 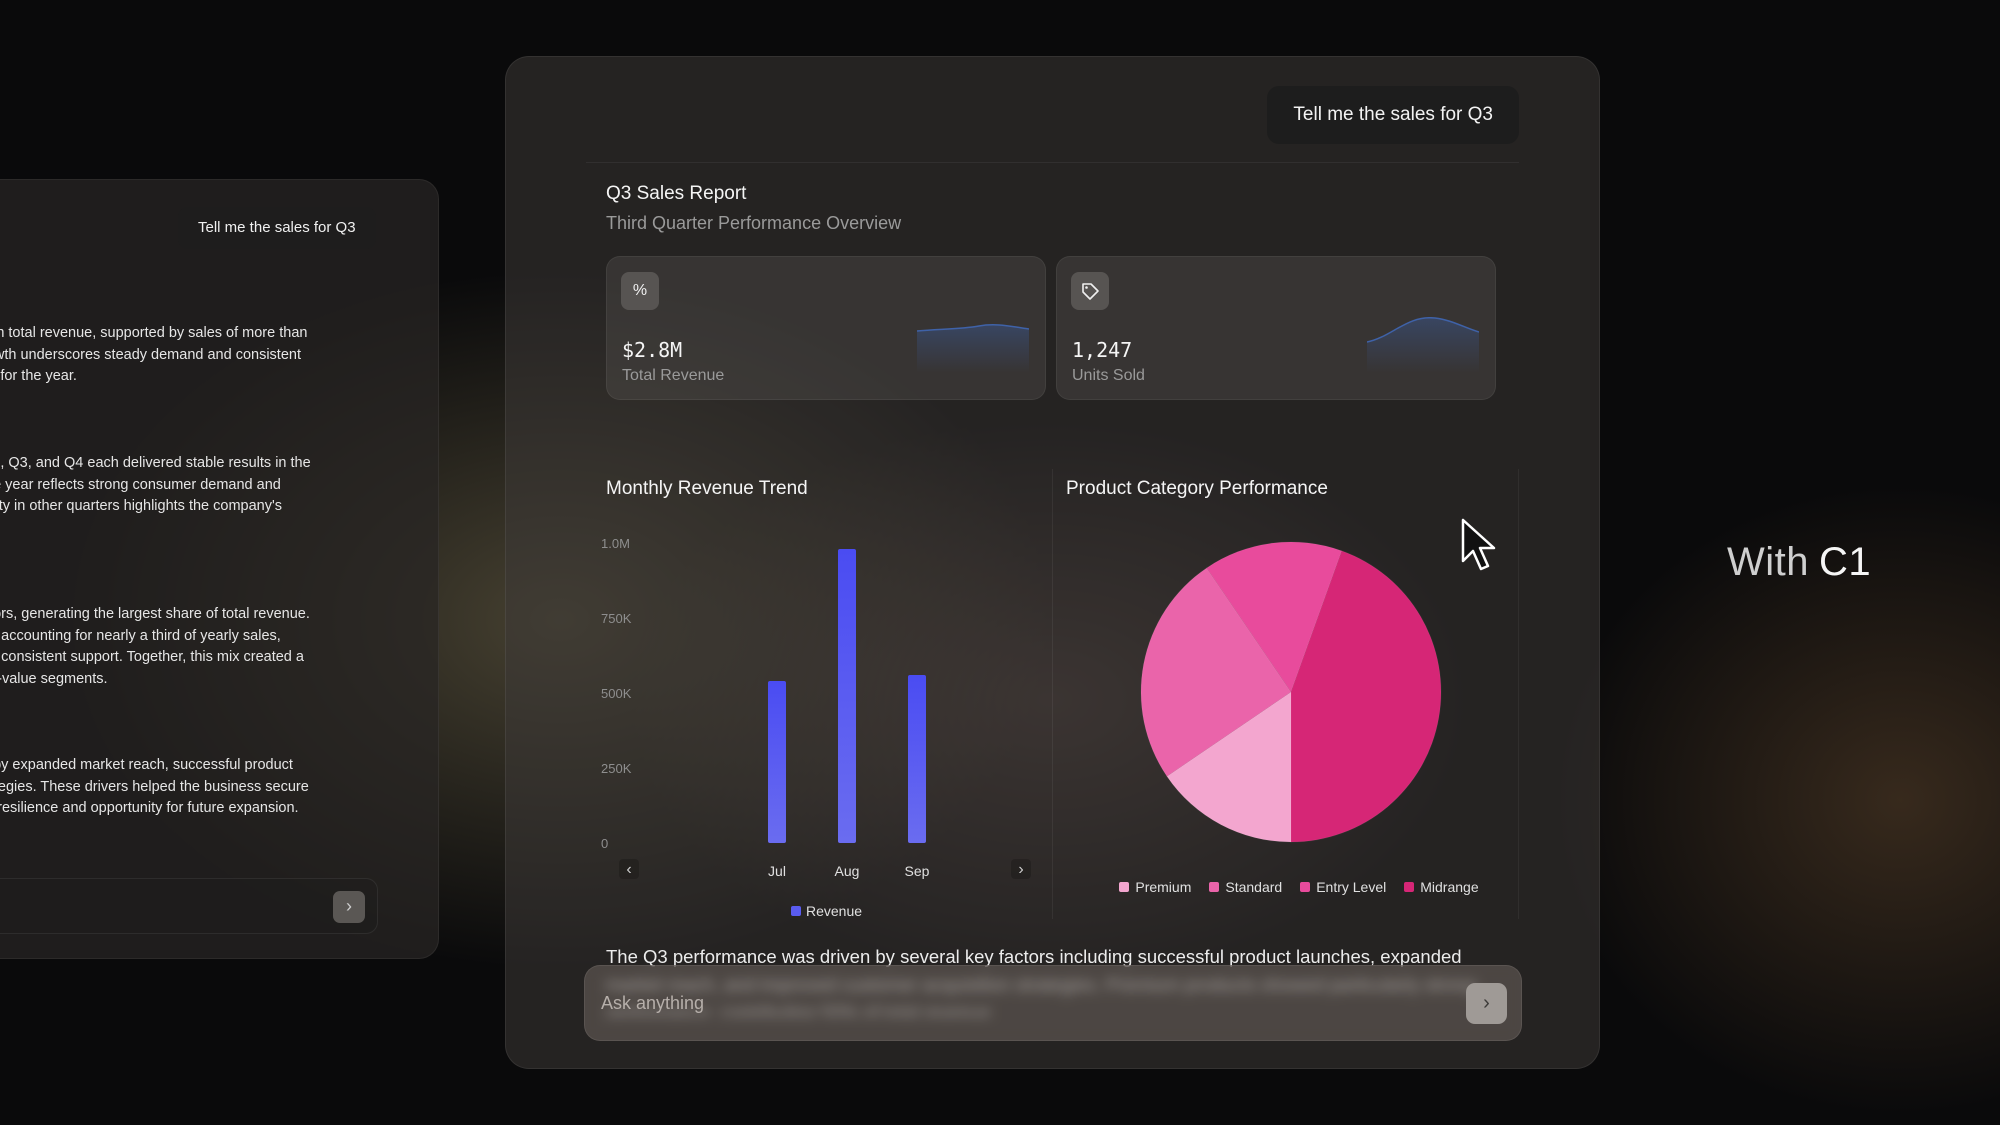 I want to click on pie-slice-entry-level, so click(x=1274, y=617).